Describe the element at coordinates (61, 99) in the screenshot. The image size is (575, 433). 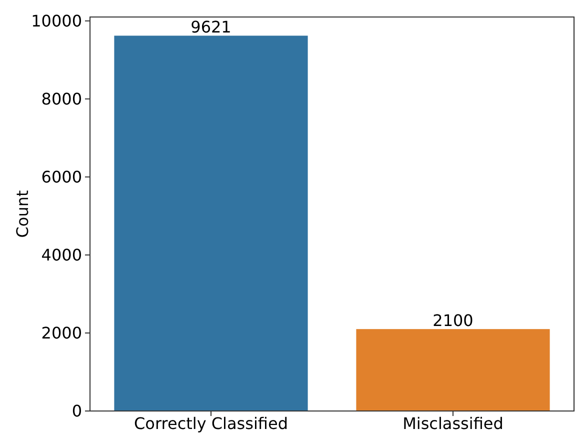
I see `y-tick-label: 8000` at that location.